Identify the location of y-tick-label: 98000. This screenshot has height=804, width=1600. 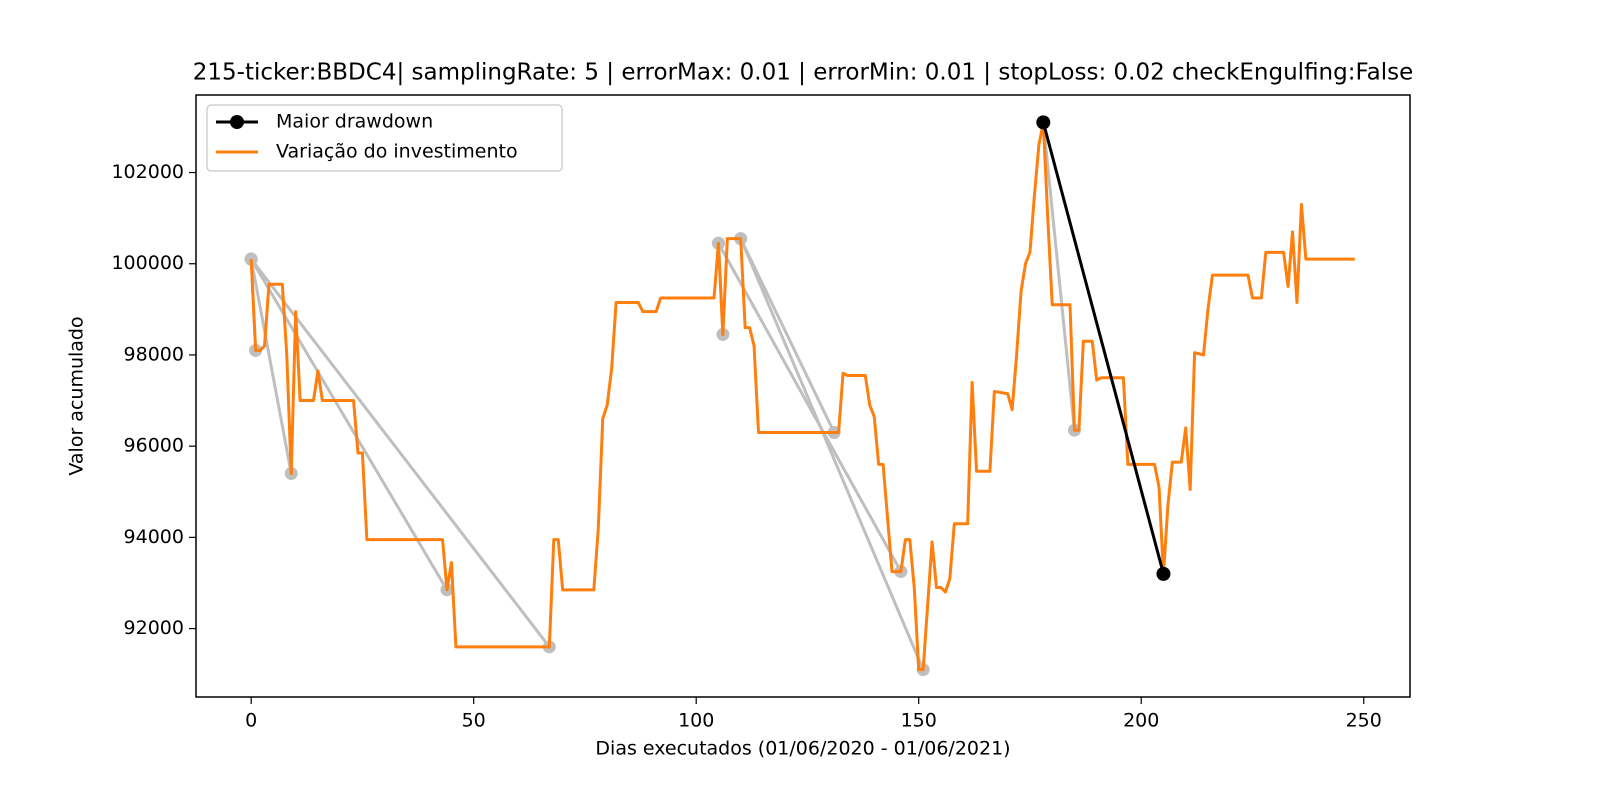
(154, 354).